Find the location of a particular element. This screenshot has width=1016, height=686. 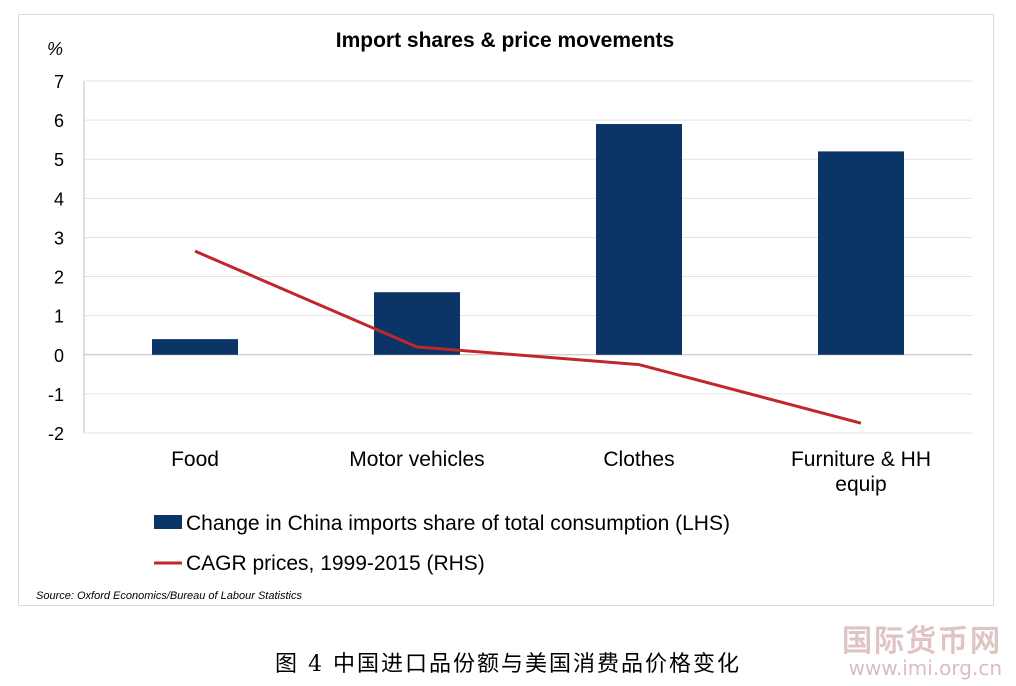

y-tick-label: 5 is located at coordinates (59, 160).